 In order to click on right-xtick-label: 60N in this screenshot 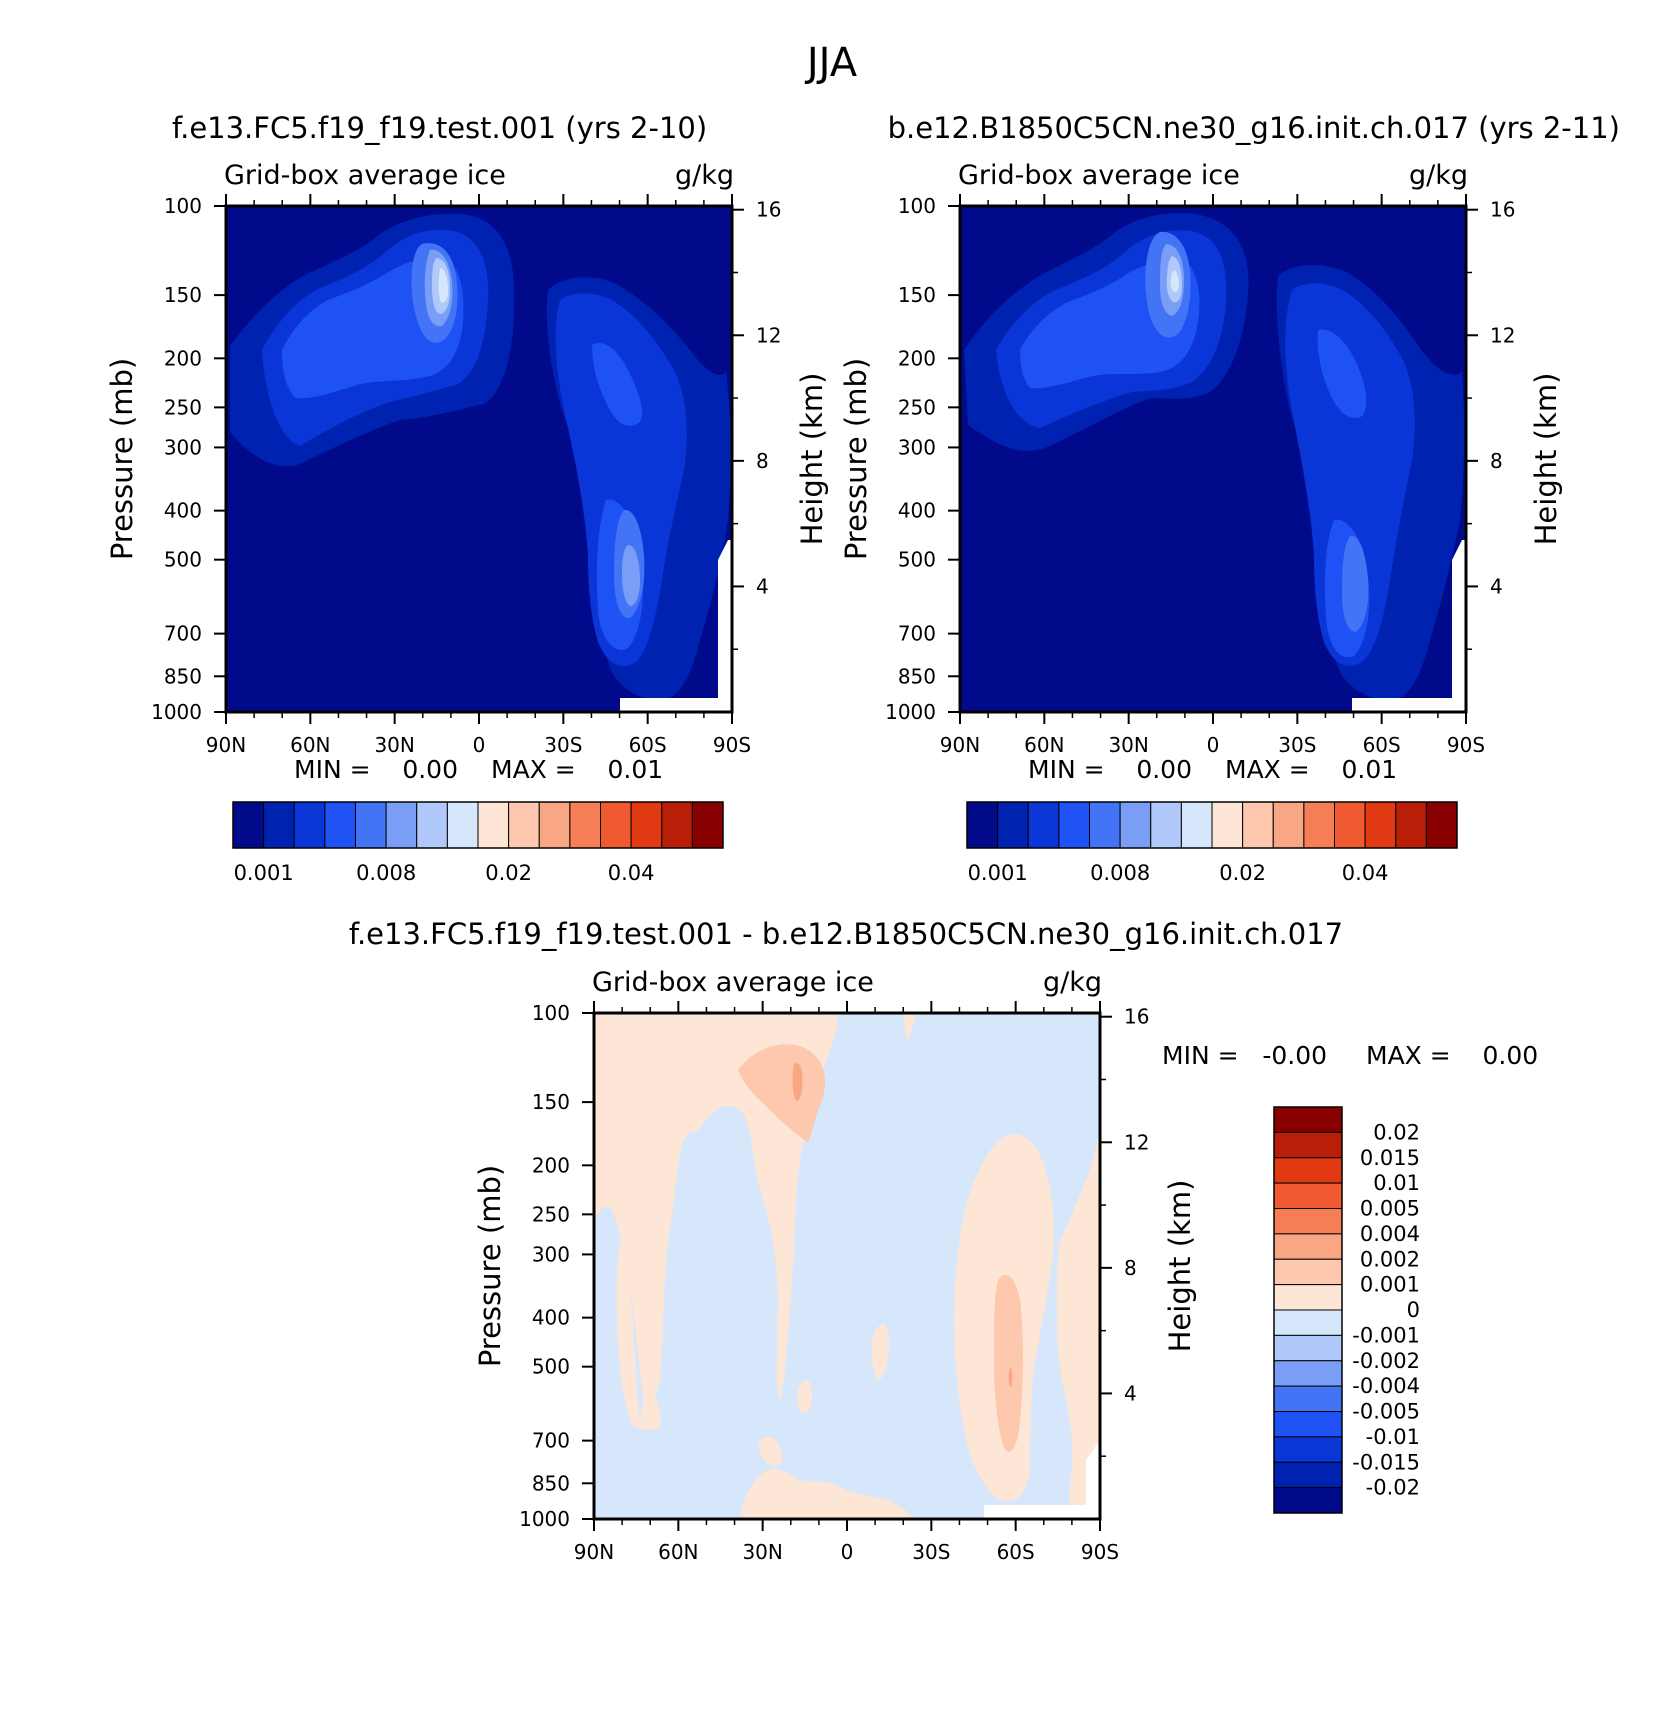, I will do `click(1044, 745)`.